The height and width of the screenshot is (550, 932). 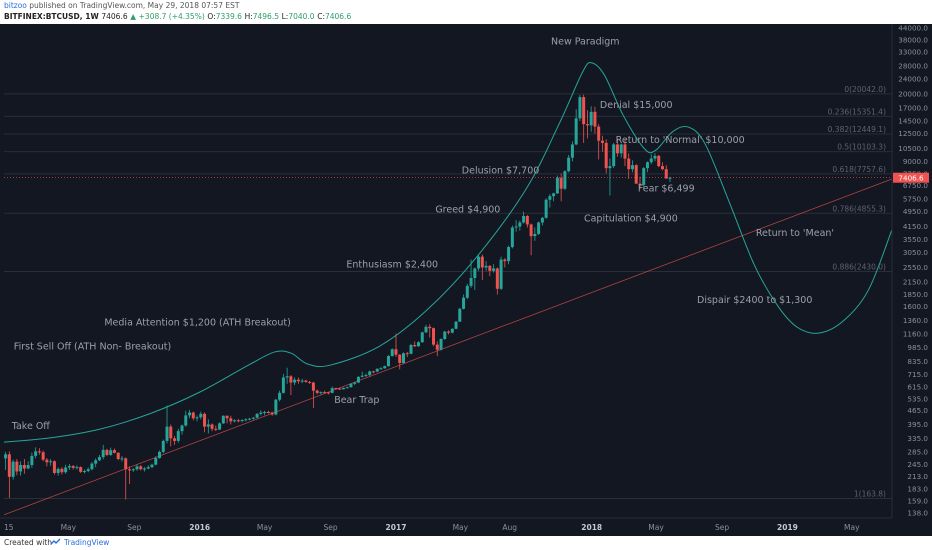 I want to click on price-tick-label: 615.0, so click(x=917, y=387).